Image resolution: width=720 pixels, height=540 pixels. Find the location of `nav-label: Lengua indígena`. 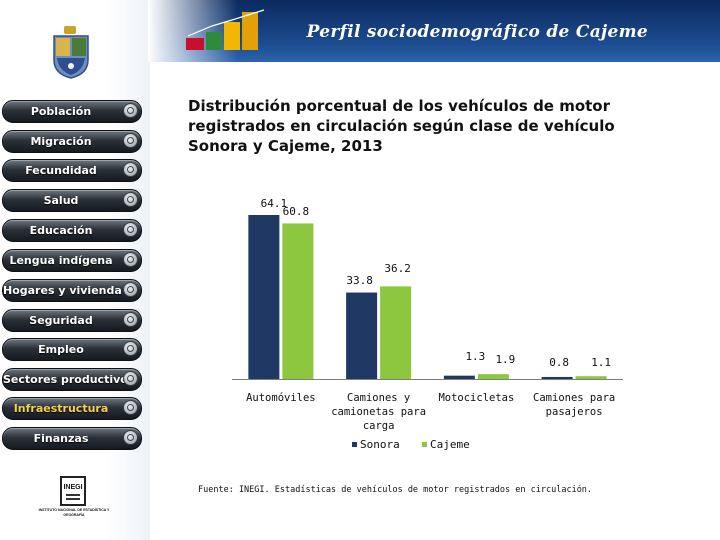

nav-label: Lengua indígena is located at coordinates (61, 260).